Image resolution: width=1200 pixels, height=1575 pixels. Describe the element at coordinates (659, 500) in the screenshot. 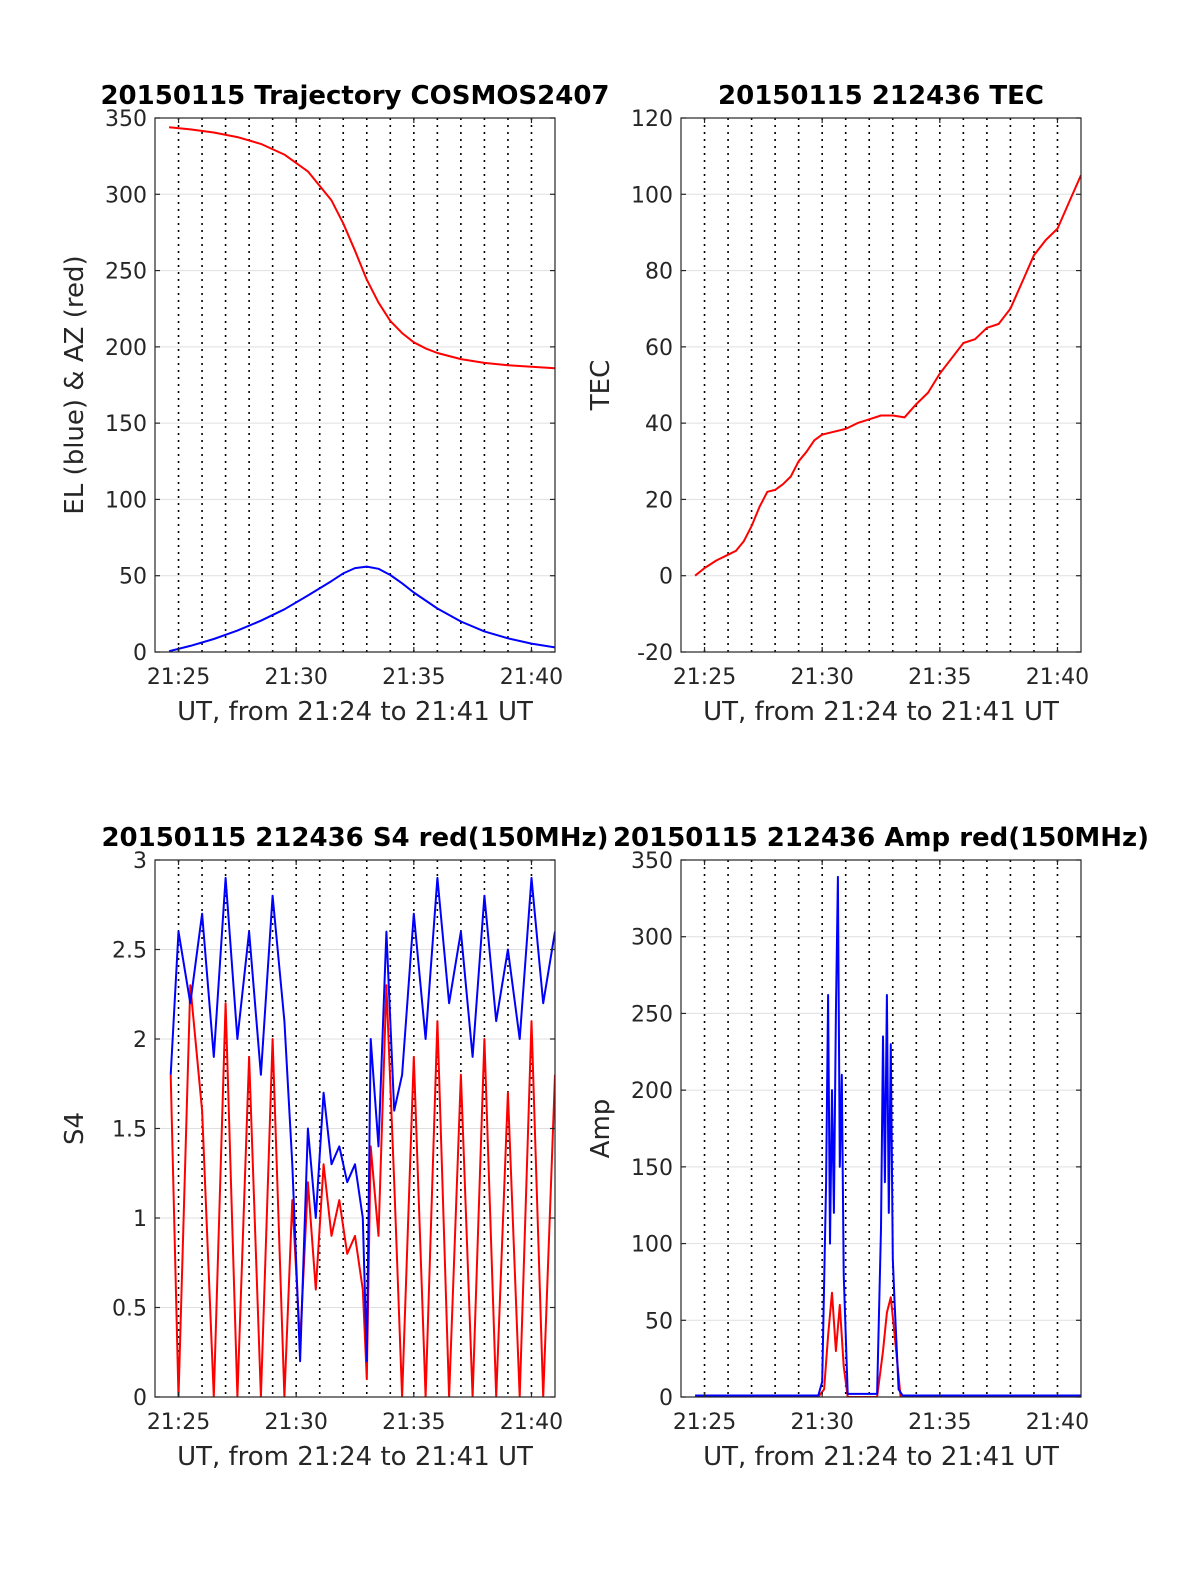

I see `y-tick-label: 20` at that location.